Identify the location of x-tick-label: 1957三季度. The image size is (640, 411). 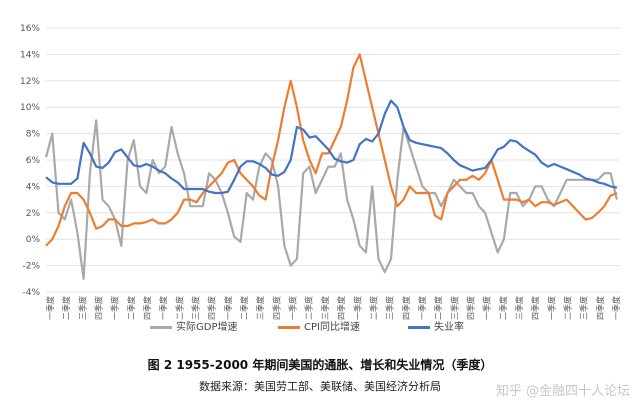
(82, 308).